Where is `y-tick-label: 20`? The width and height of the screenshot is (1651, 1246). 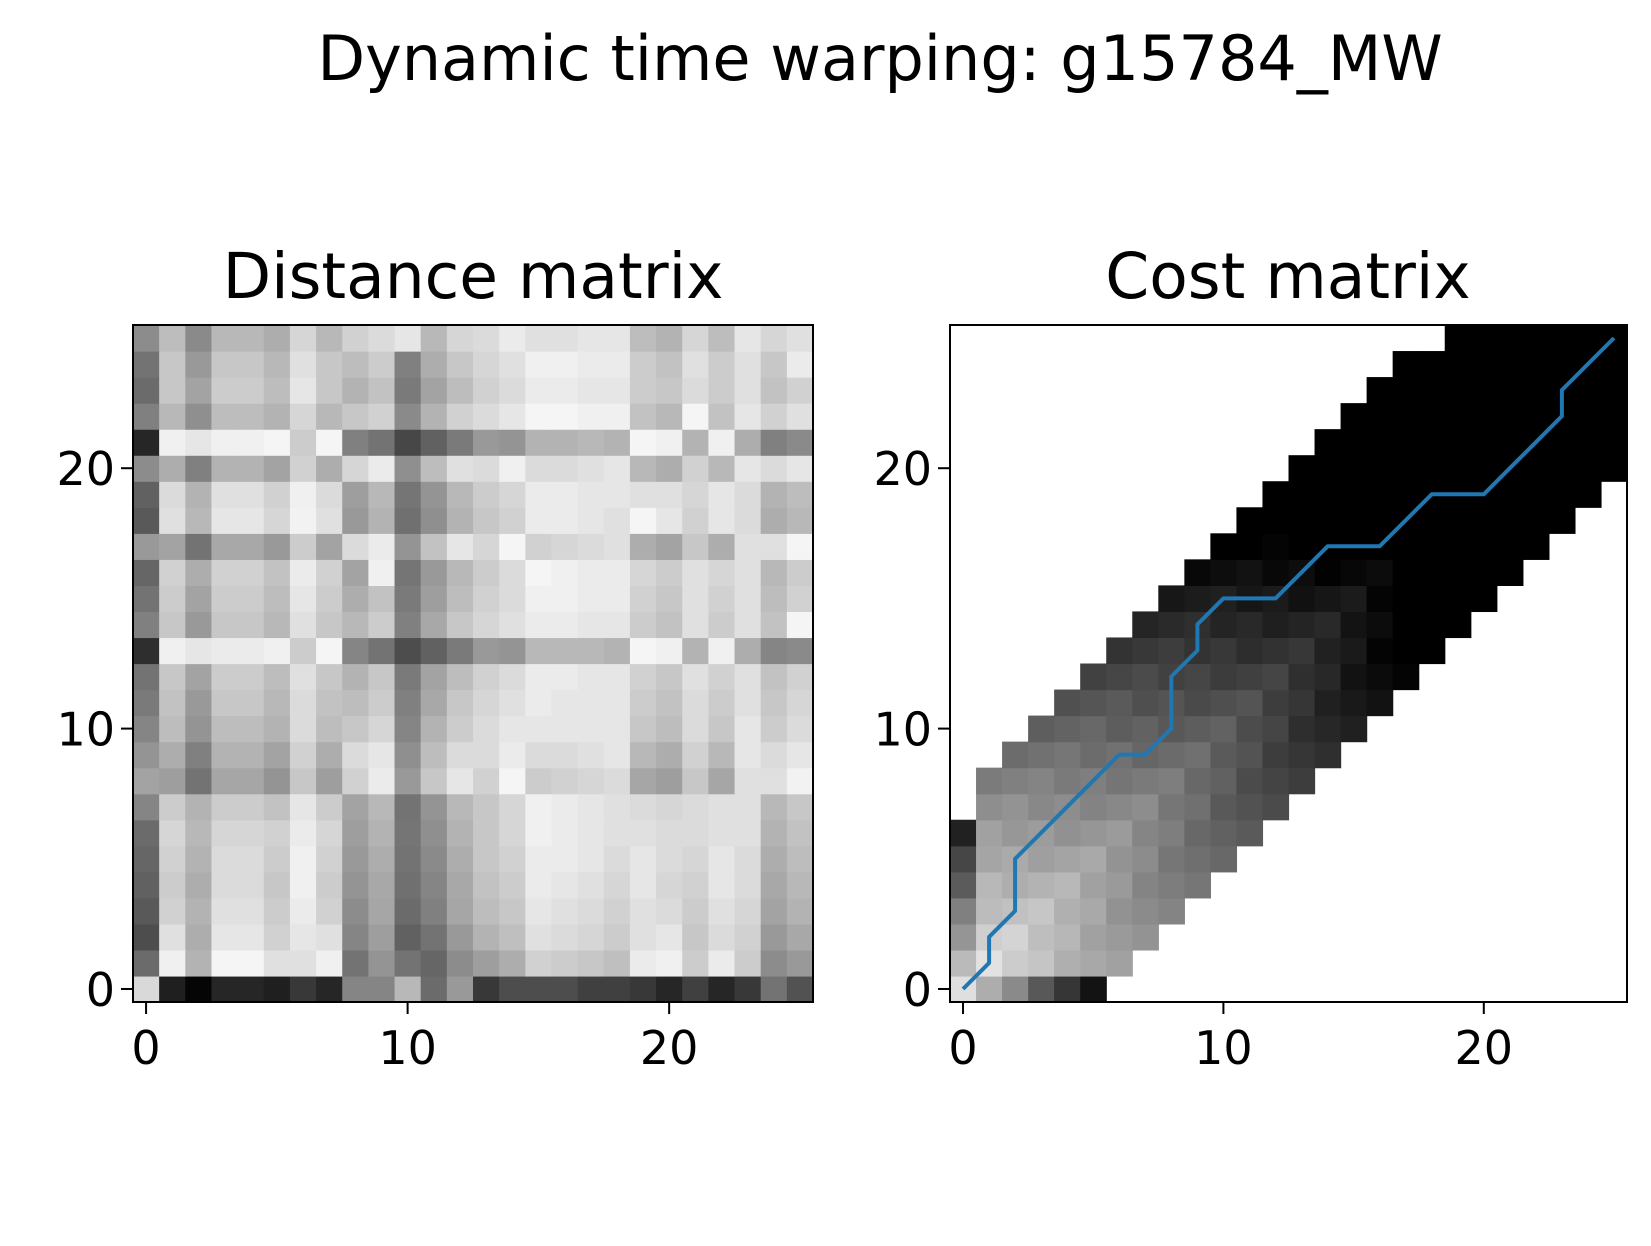
y-tick-label: 20 is located at coordinates (902, 469).